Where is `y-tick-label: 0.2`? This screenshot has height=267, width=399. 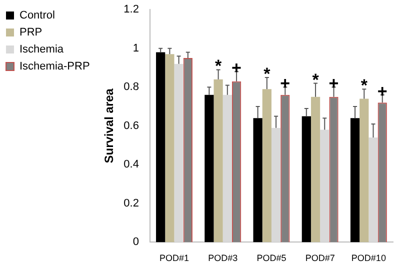
y-tick-label: 0.2 is located at coordinates (131, 203).